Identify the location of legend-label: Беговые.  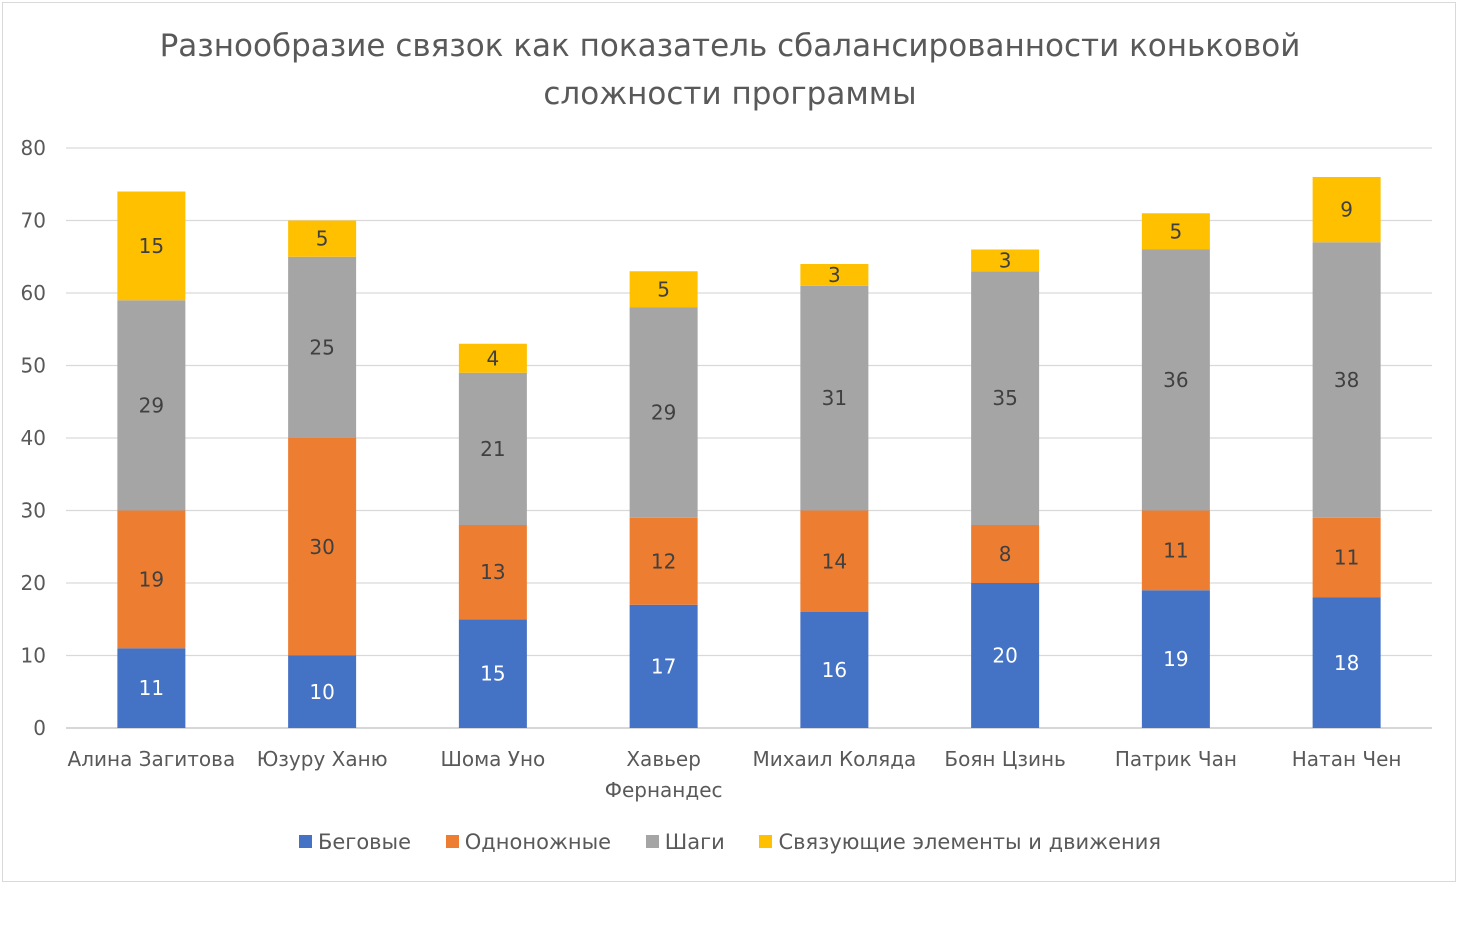
(364, 842).